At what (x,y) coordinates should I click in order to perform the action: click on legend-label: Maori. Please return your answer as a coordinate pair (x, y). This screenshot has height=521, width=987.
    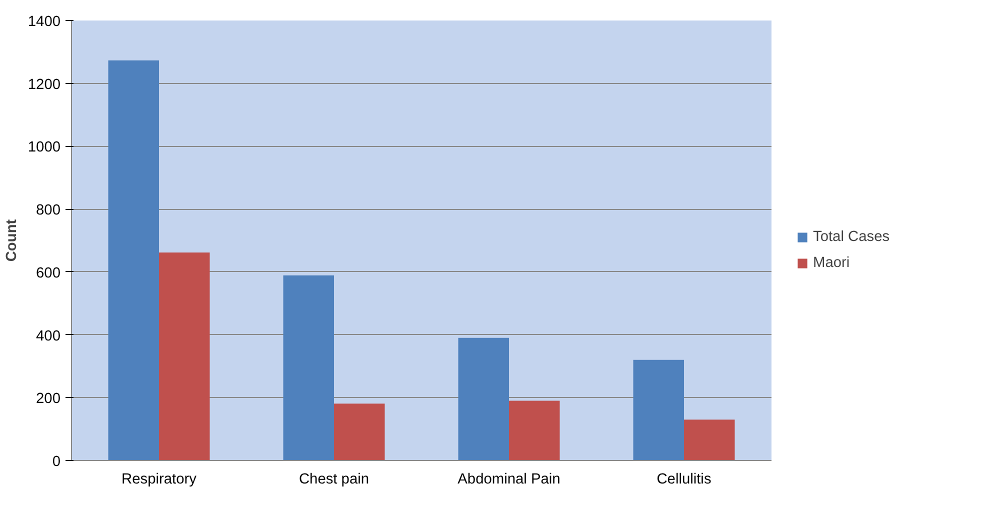
    Looking at the image, I should click on (831, 263).